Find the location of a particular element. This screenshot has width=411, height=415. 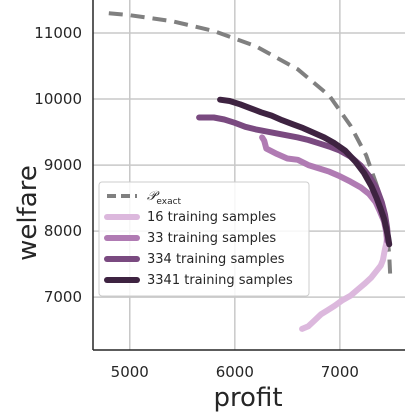

y-tick-label: 10000 is located at coordinates (58, 99).